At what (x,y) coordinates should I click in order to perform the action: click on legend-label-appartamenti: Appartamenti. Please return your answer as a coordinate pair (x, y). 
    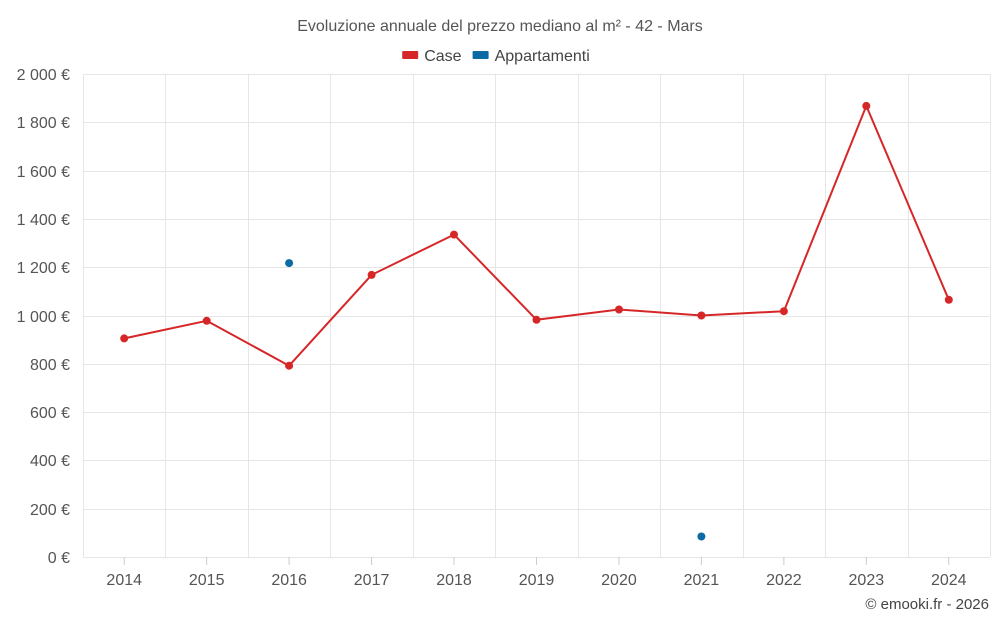
    Looking at the image, I should click on (542, 56).